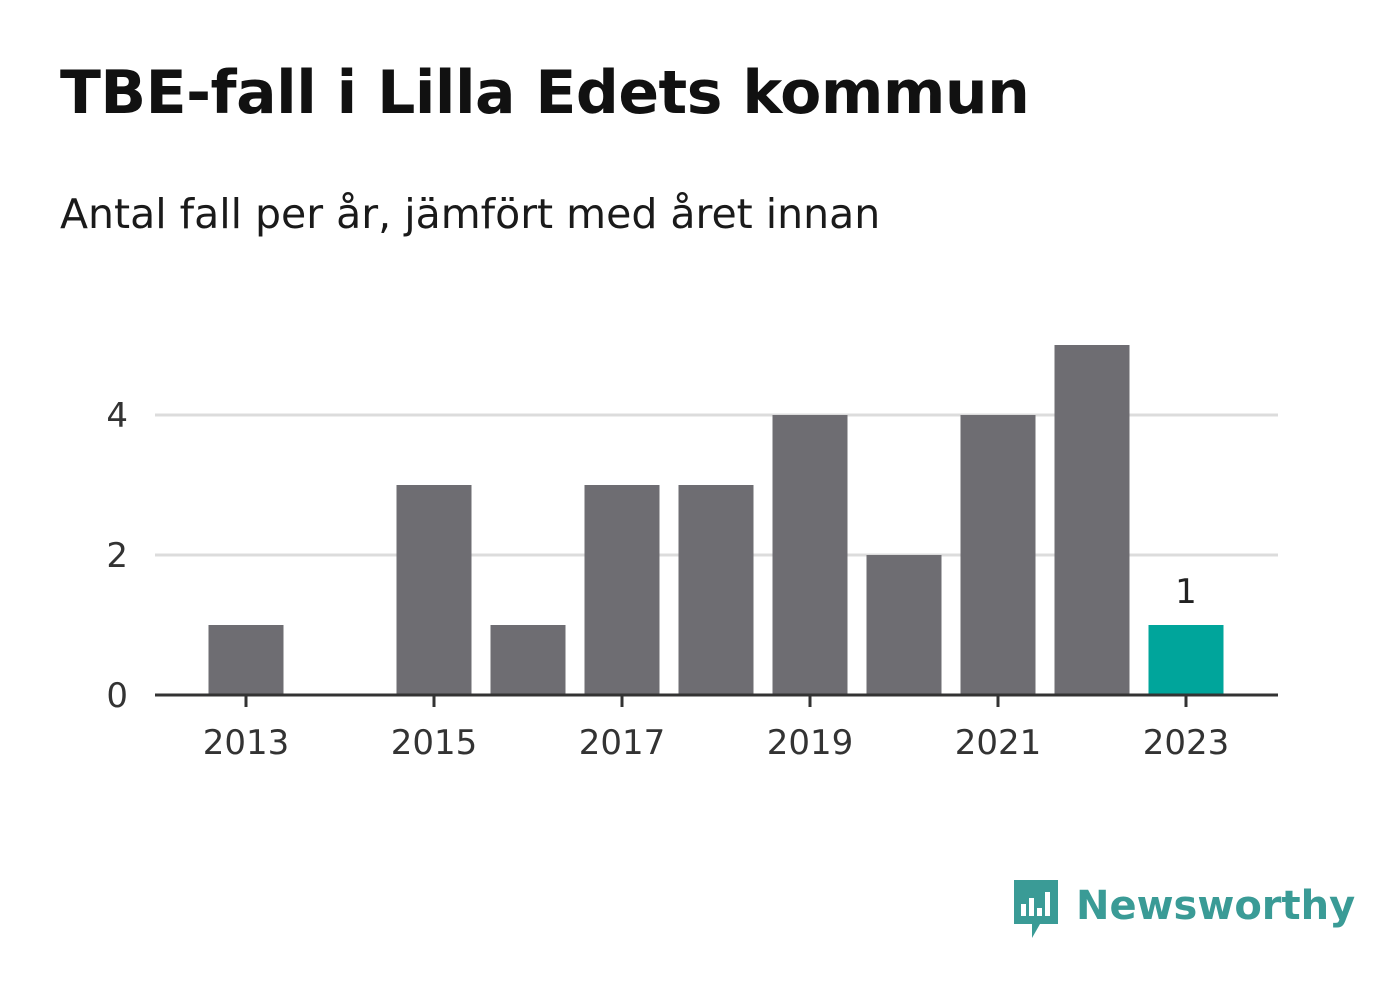  Describe the element at coordinates (246, 660) in the screenshot. I see `bar-2013` at that location.